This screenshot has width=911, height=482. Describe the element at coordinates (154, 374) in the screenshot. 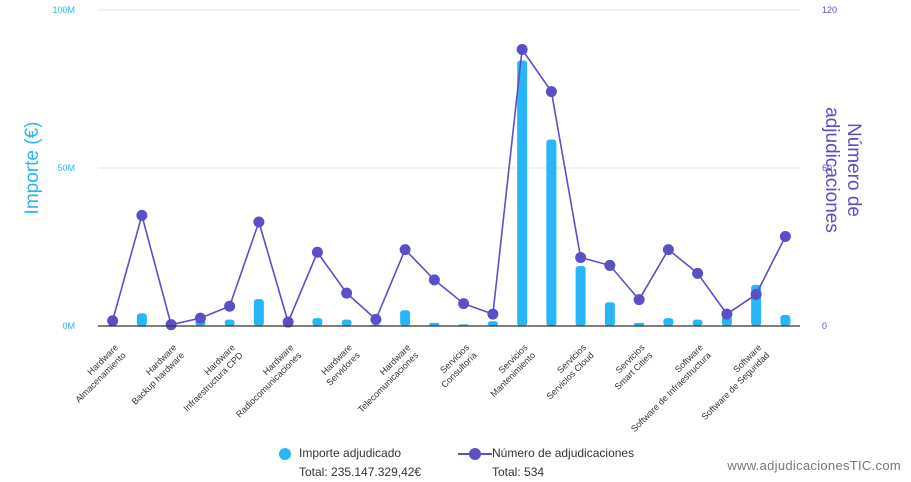

I see `x-tick-label: HardwareBackup hardware` at that location.